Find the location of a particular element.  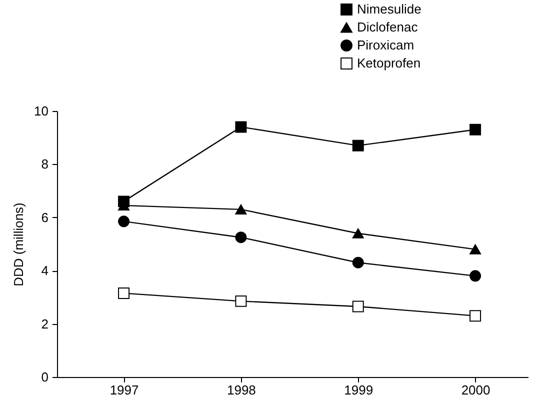

x-tick-label: 2000 is located at coordinates (475, 390).